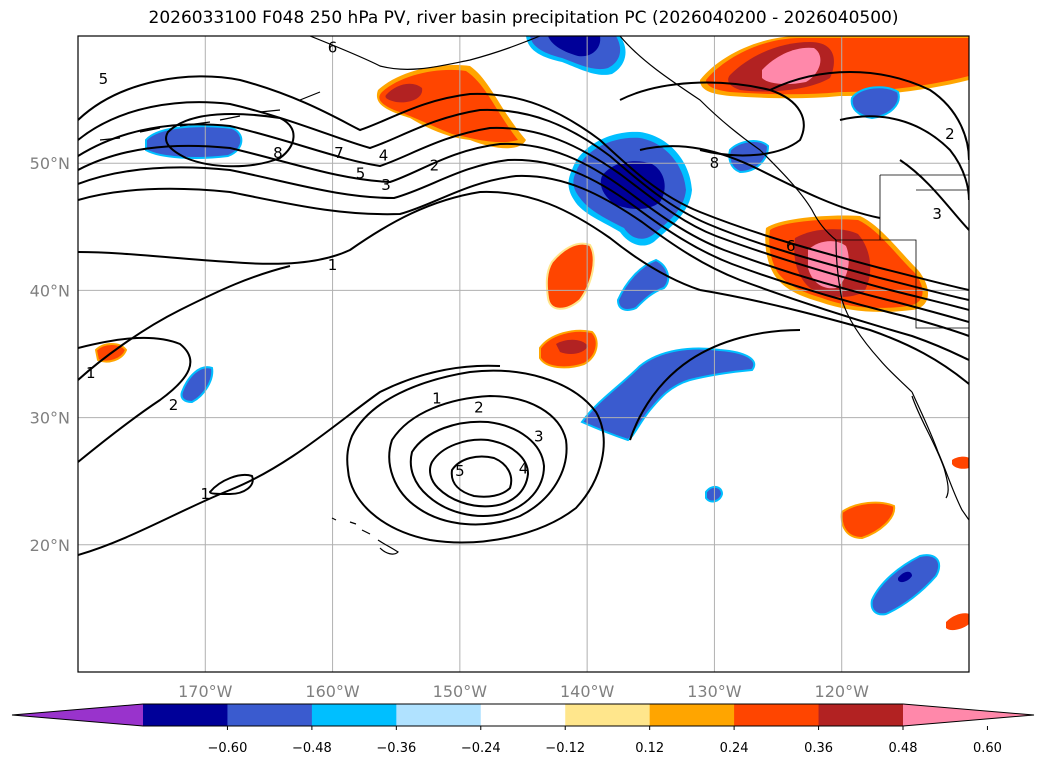  I want to click on lon-tick-label: 170°W, so click(205, 691).